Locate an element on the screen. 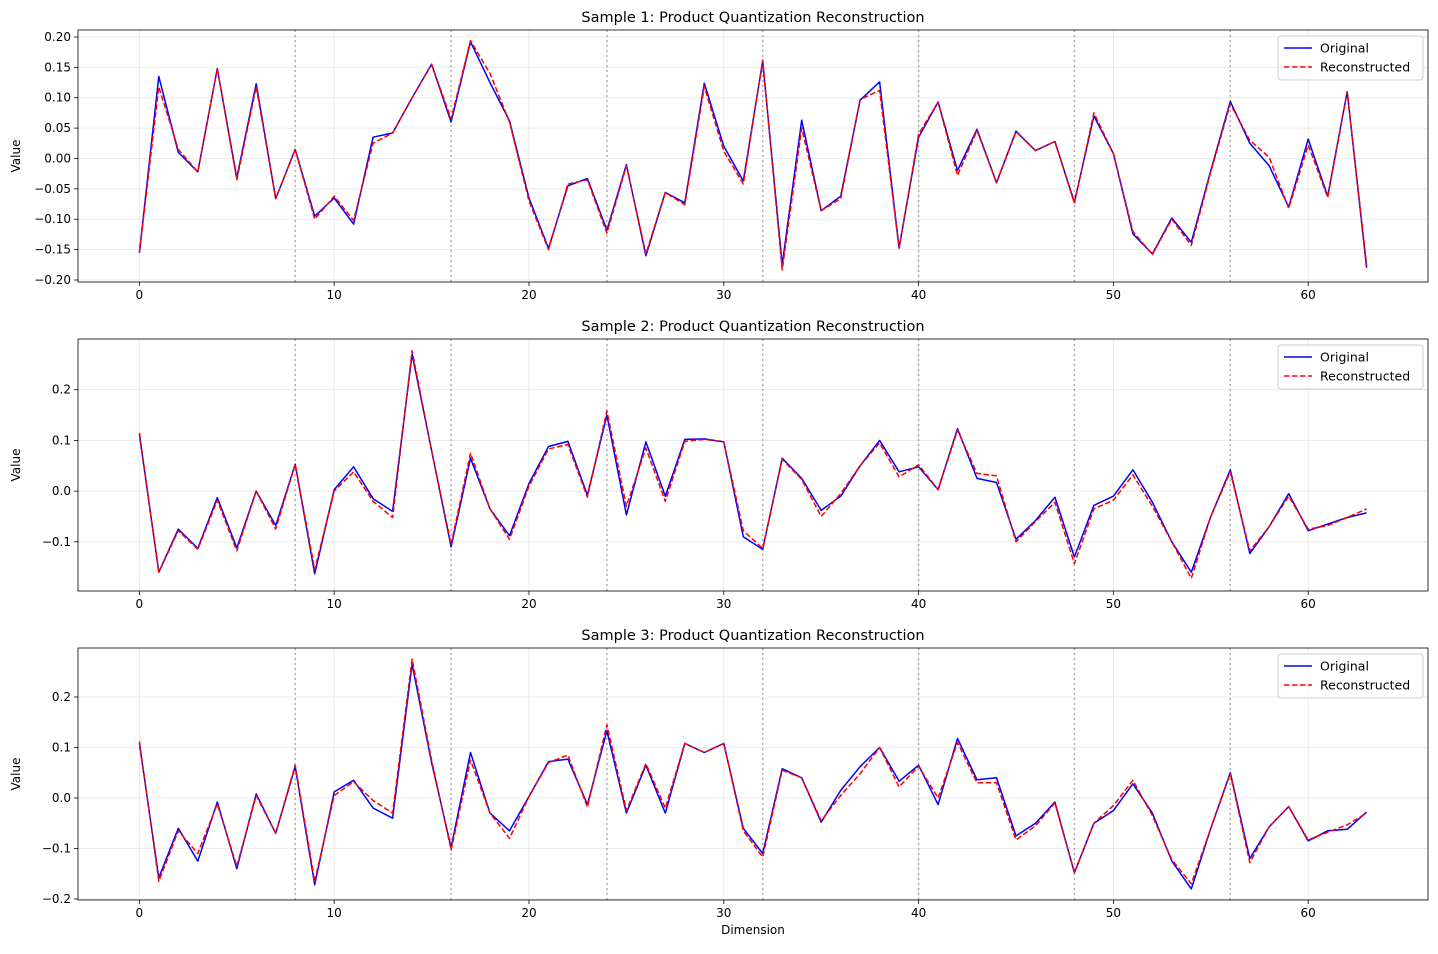  y-tick-label: −0.20 is located at coordinates (52, 280).